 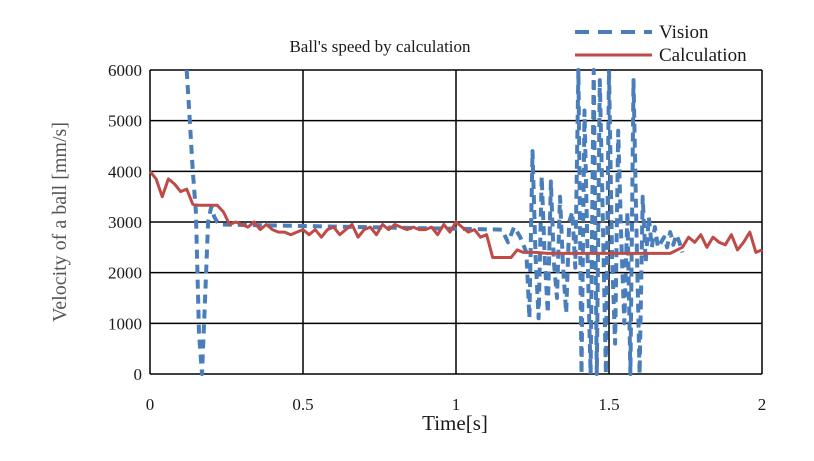 I want to click on x-axis-label: Time[s], so click(x=455, y=423).